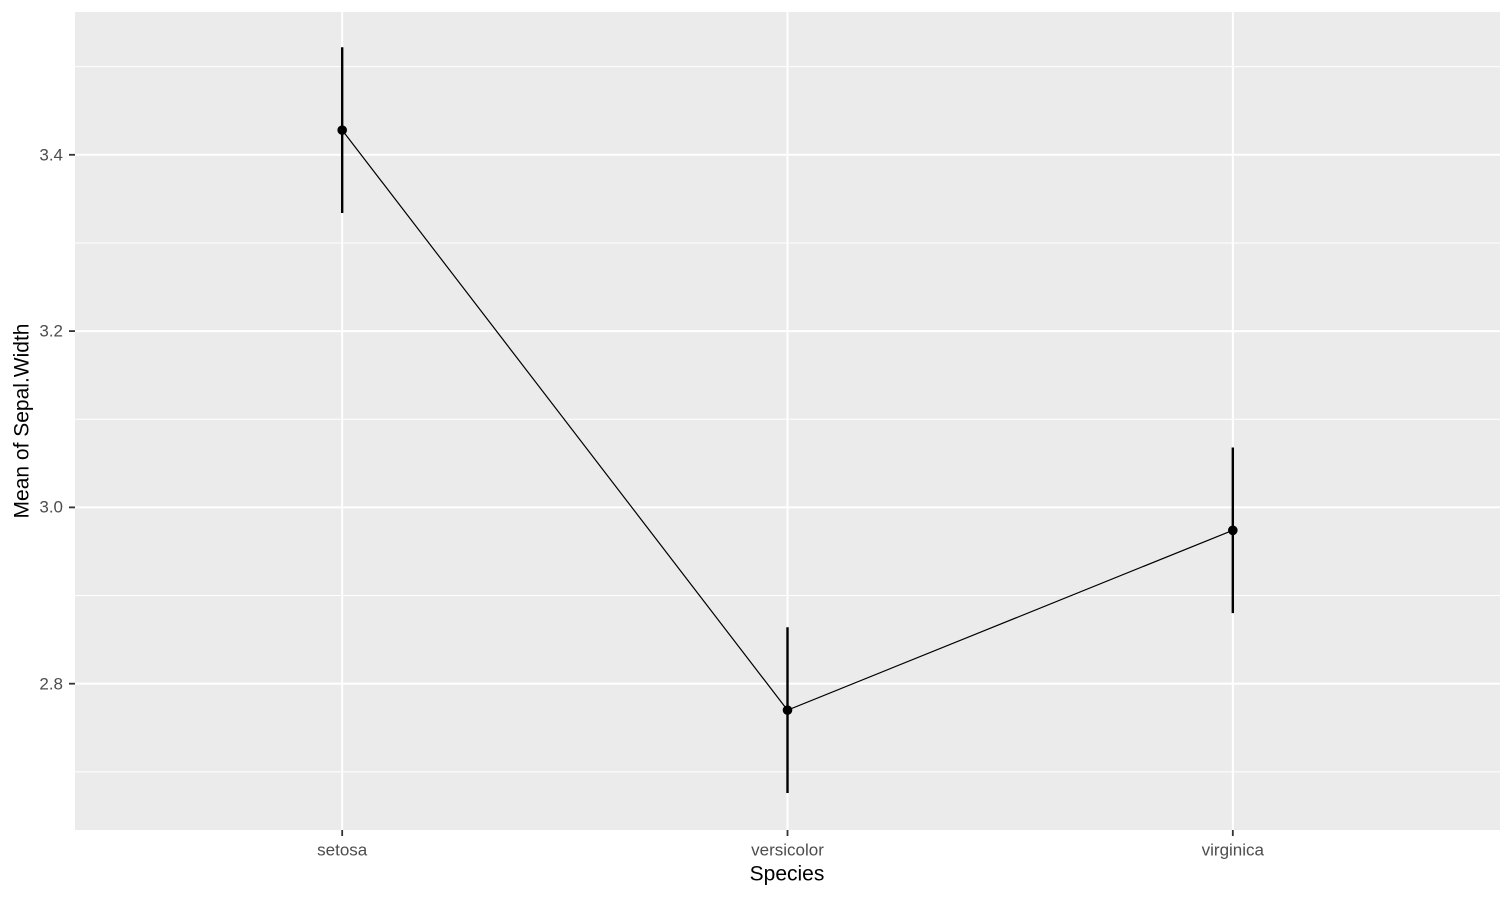 This screenshot has width=1512, height=900. What do you see at coordinates (51, 684) in the screenshot?
I see `y-tick-label: 2.8` at bounding box center [51, 684].